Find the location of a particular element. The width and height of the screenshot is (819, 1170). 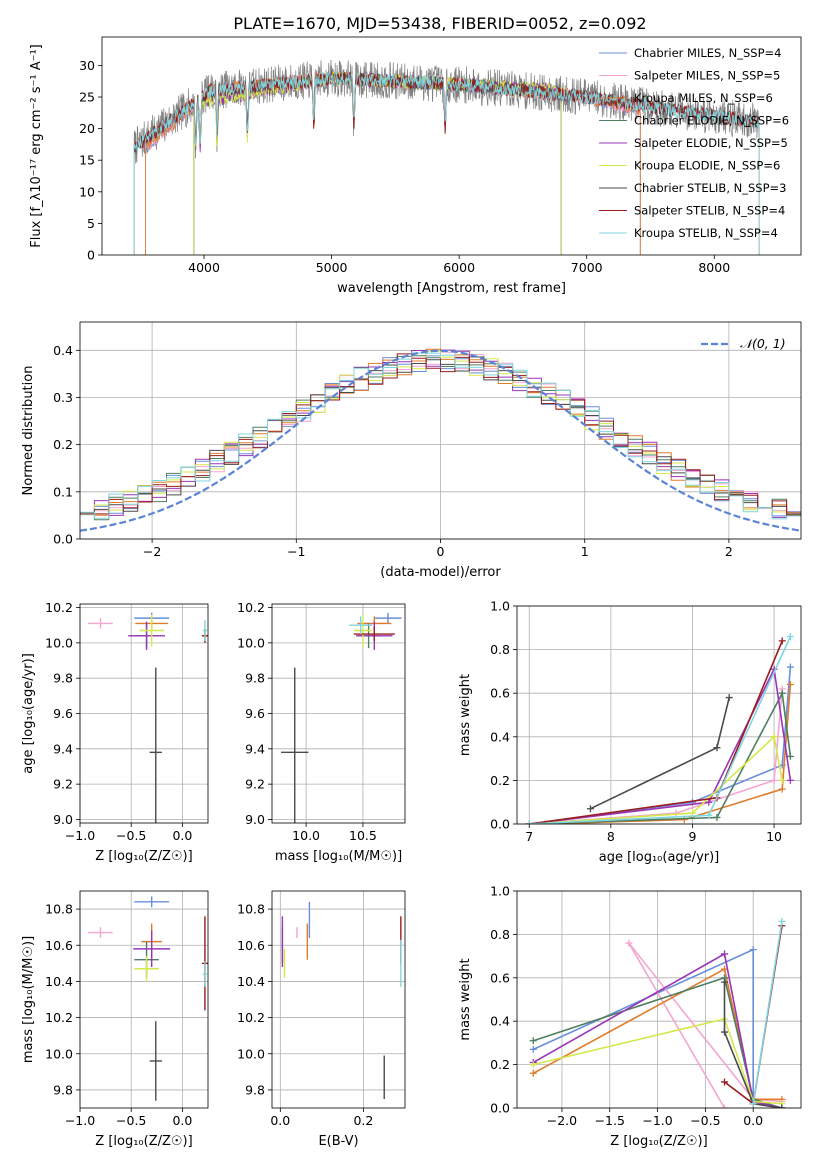

y-tick-label: 9.4 is located at coordinates (63, 748).